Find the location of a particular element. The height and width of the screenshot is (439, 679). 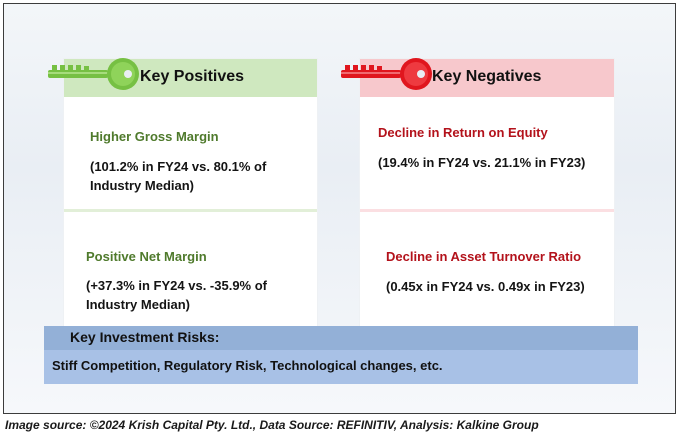

negative-item-desc: (19.4% in FY24 vs. 21.1% in FY23) is located at coordinates (481, 162).